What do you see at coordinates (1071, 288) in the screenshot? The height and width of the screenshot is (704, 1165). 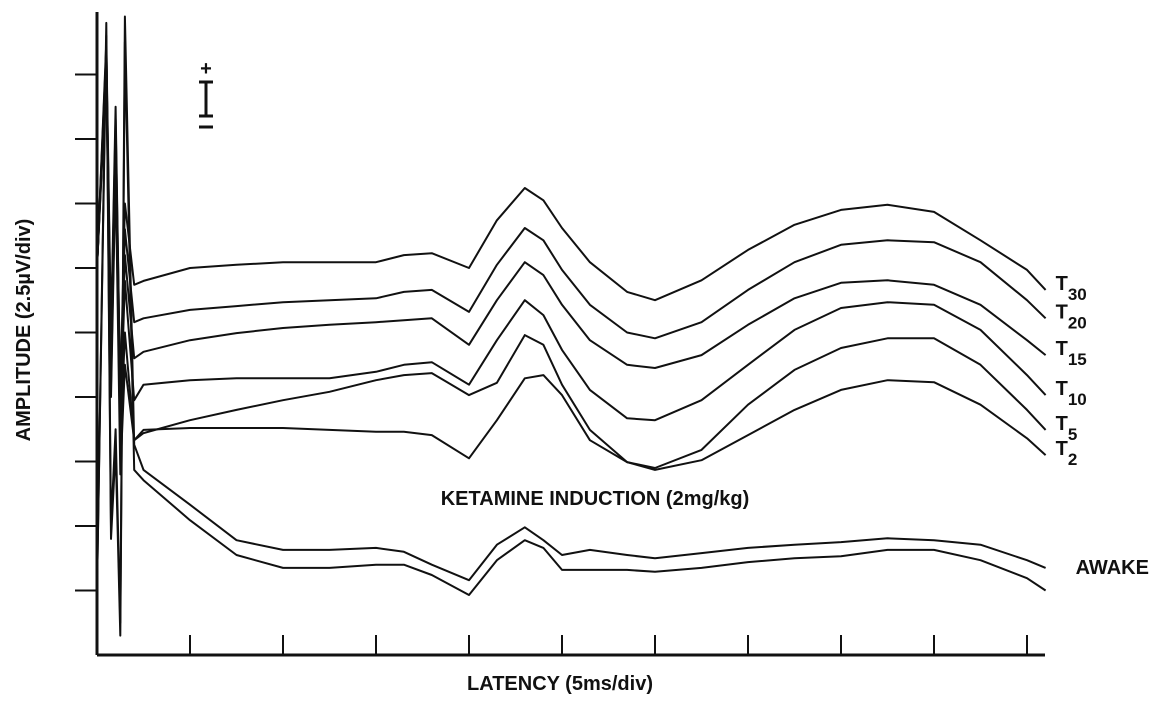 I see `series-label: T30` at bounding box center [1071, 288].